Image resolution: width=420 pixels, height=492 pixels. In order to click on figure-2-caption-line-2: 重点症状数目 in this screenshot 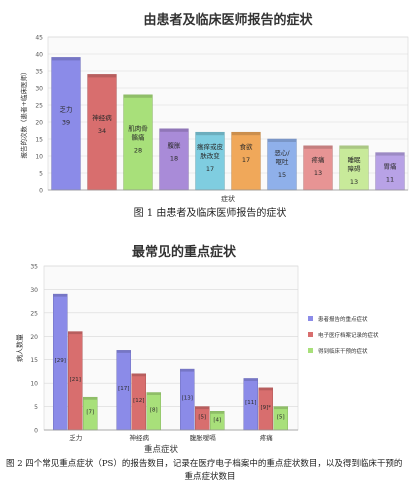, I will do `click(210, 477)`.